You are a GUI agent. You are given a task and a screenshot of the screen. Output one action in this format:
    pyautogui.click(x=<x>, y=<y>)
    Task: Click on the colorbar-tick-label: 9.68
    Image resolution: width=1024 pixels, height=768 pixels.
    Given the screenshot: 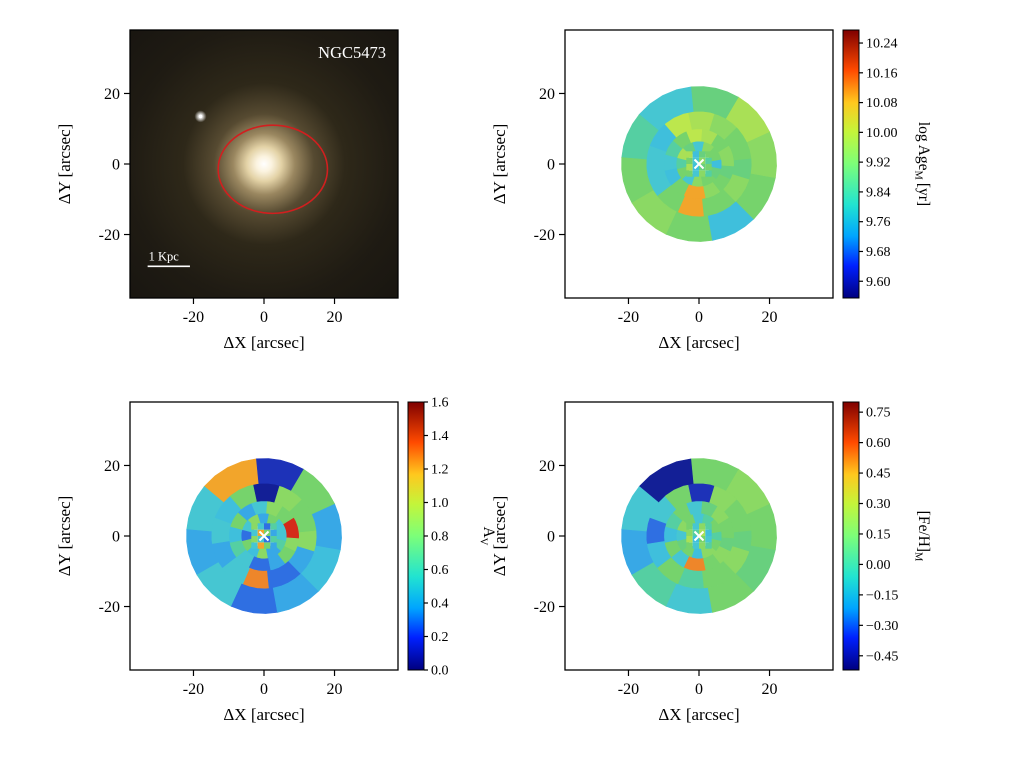 What is the action you would take?
    pyautogui.click(x=878, y=252)
    